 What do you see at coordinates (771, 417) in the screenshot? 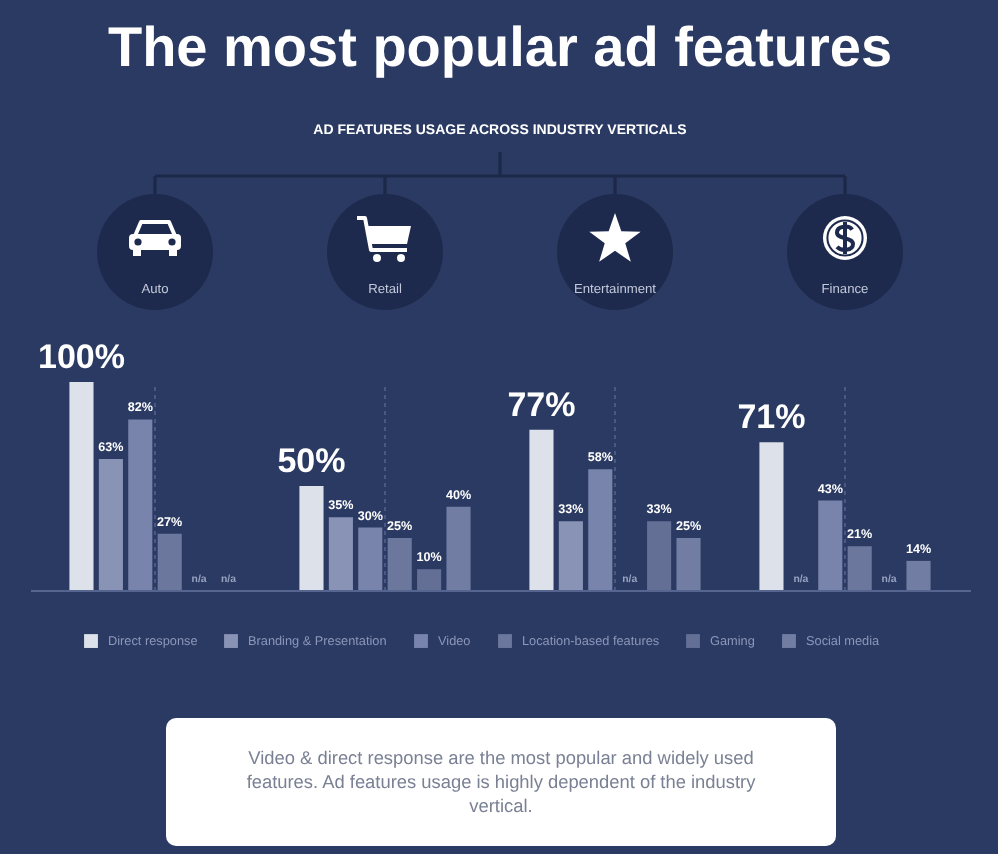
I see `data-label: 71%` at bounding box center [771, 417].